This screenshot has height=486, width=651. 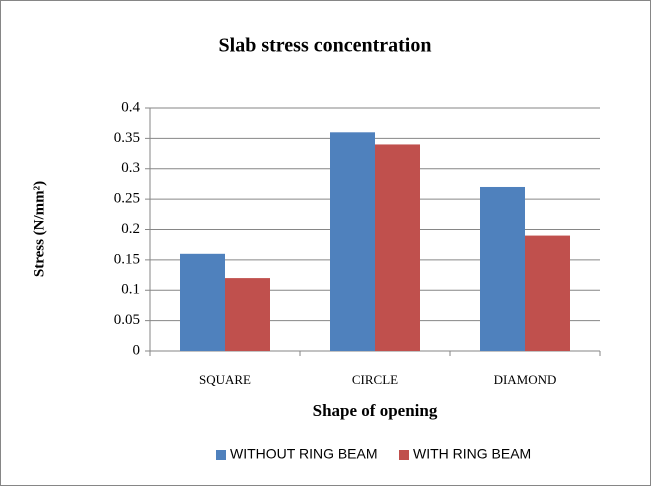 What do you see at coordinates (127, 199) in the screenshot?
I see `y-tick-label: 0.25` at bounding box center [127, 199].